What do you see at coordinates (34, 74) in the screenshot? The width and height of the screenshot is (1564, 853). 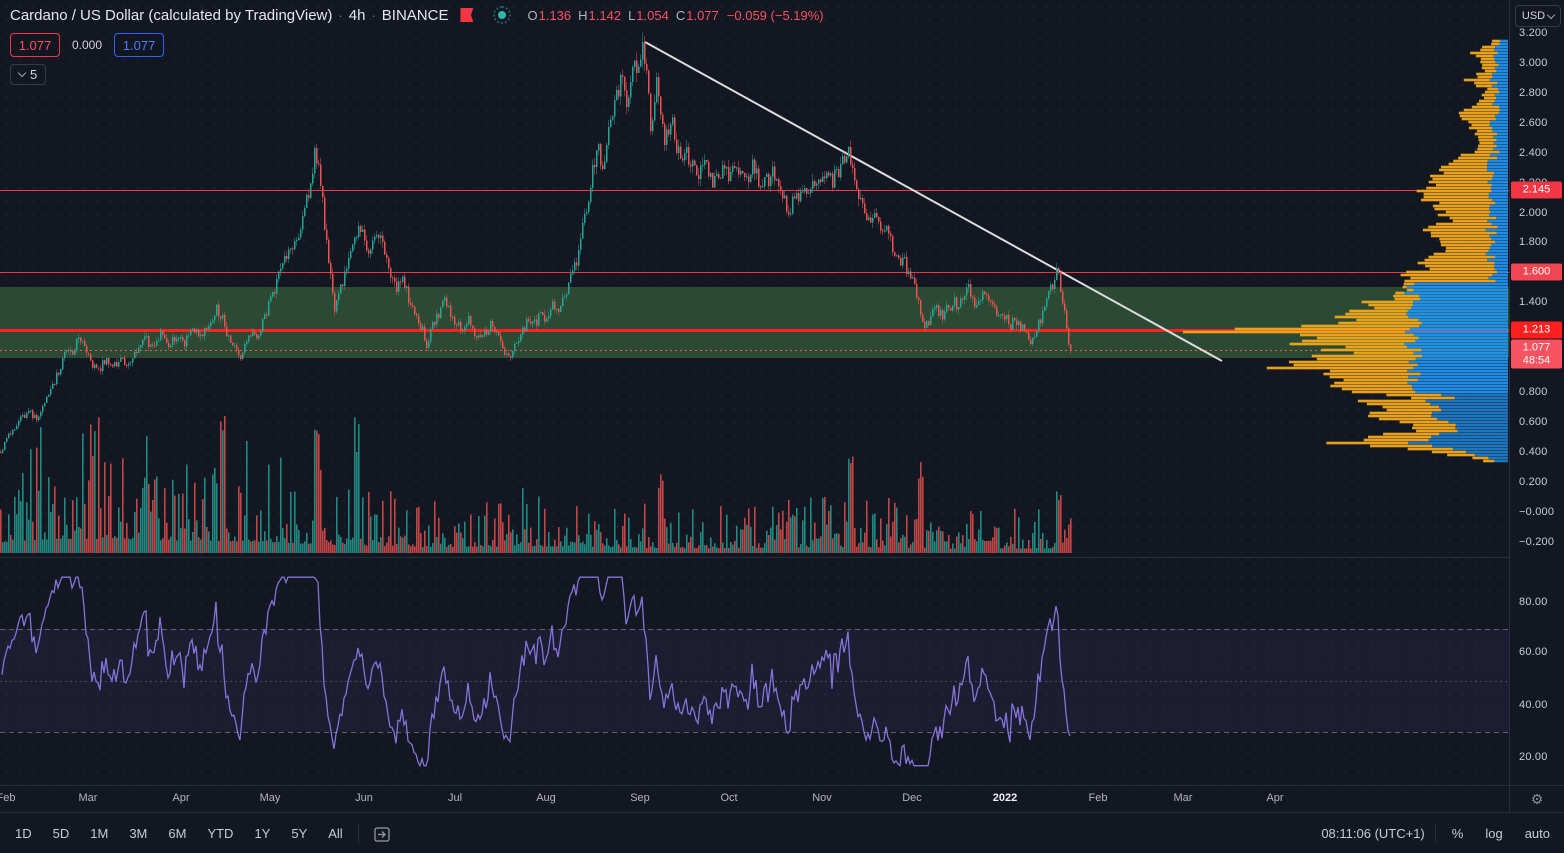 I see `bar-count-value: 5` at bounding box center [34, 74].